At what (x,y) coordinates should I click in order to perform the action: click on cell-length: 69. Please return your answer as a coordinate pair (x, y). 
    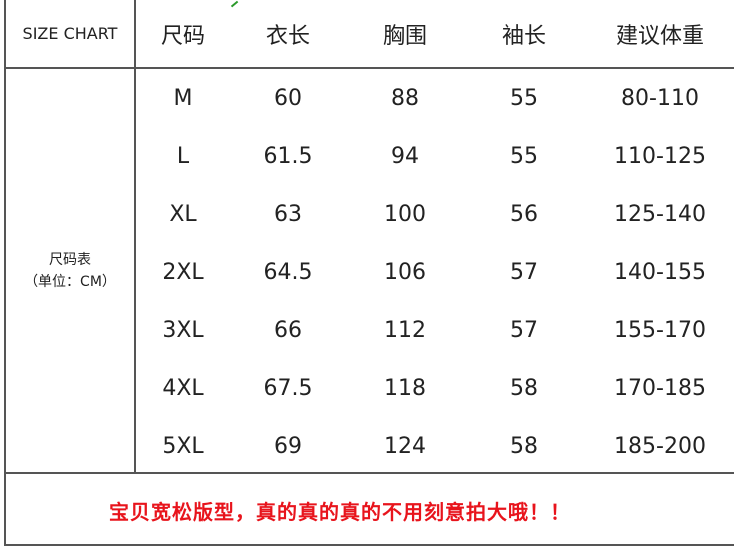
    Looking at the image, I should click on (288, 446).